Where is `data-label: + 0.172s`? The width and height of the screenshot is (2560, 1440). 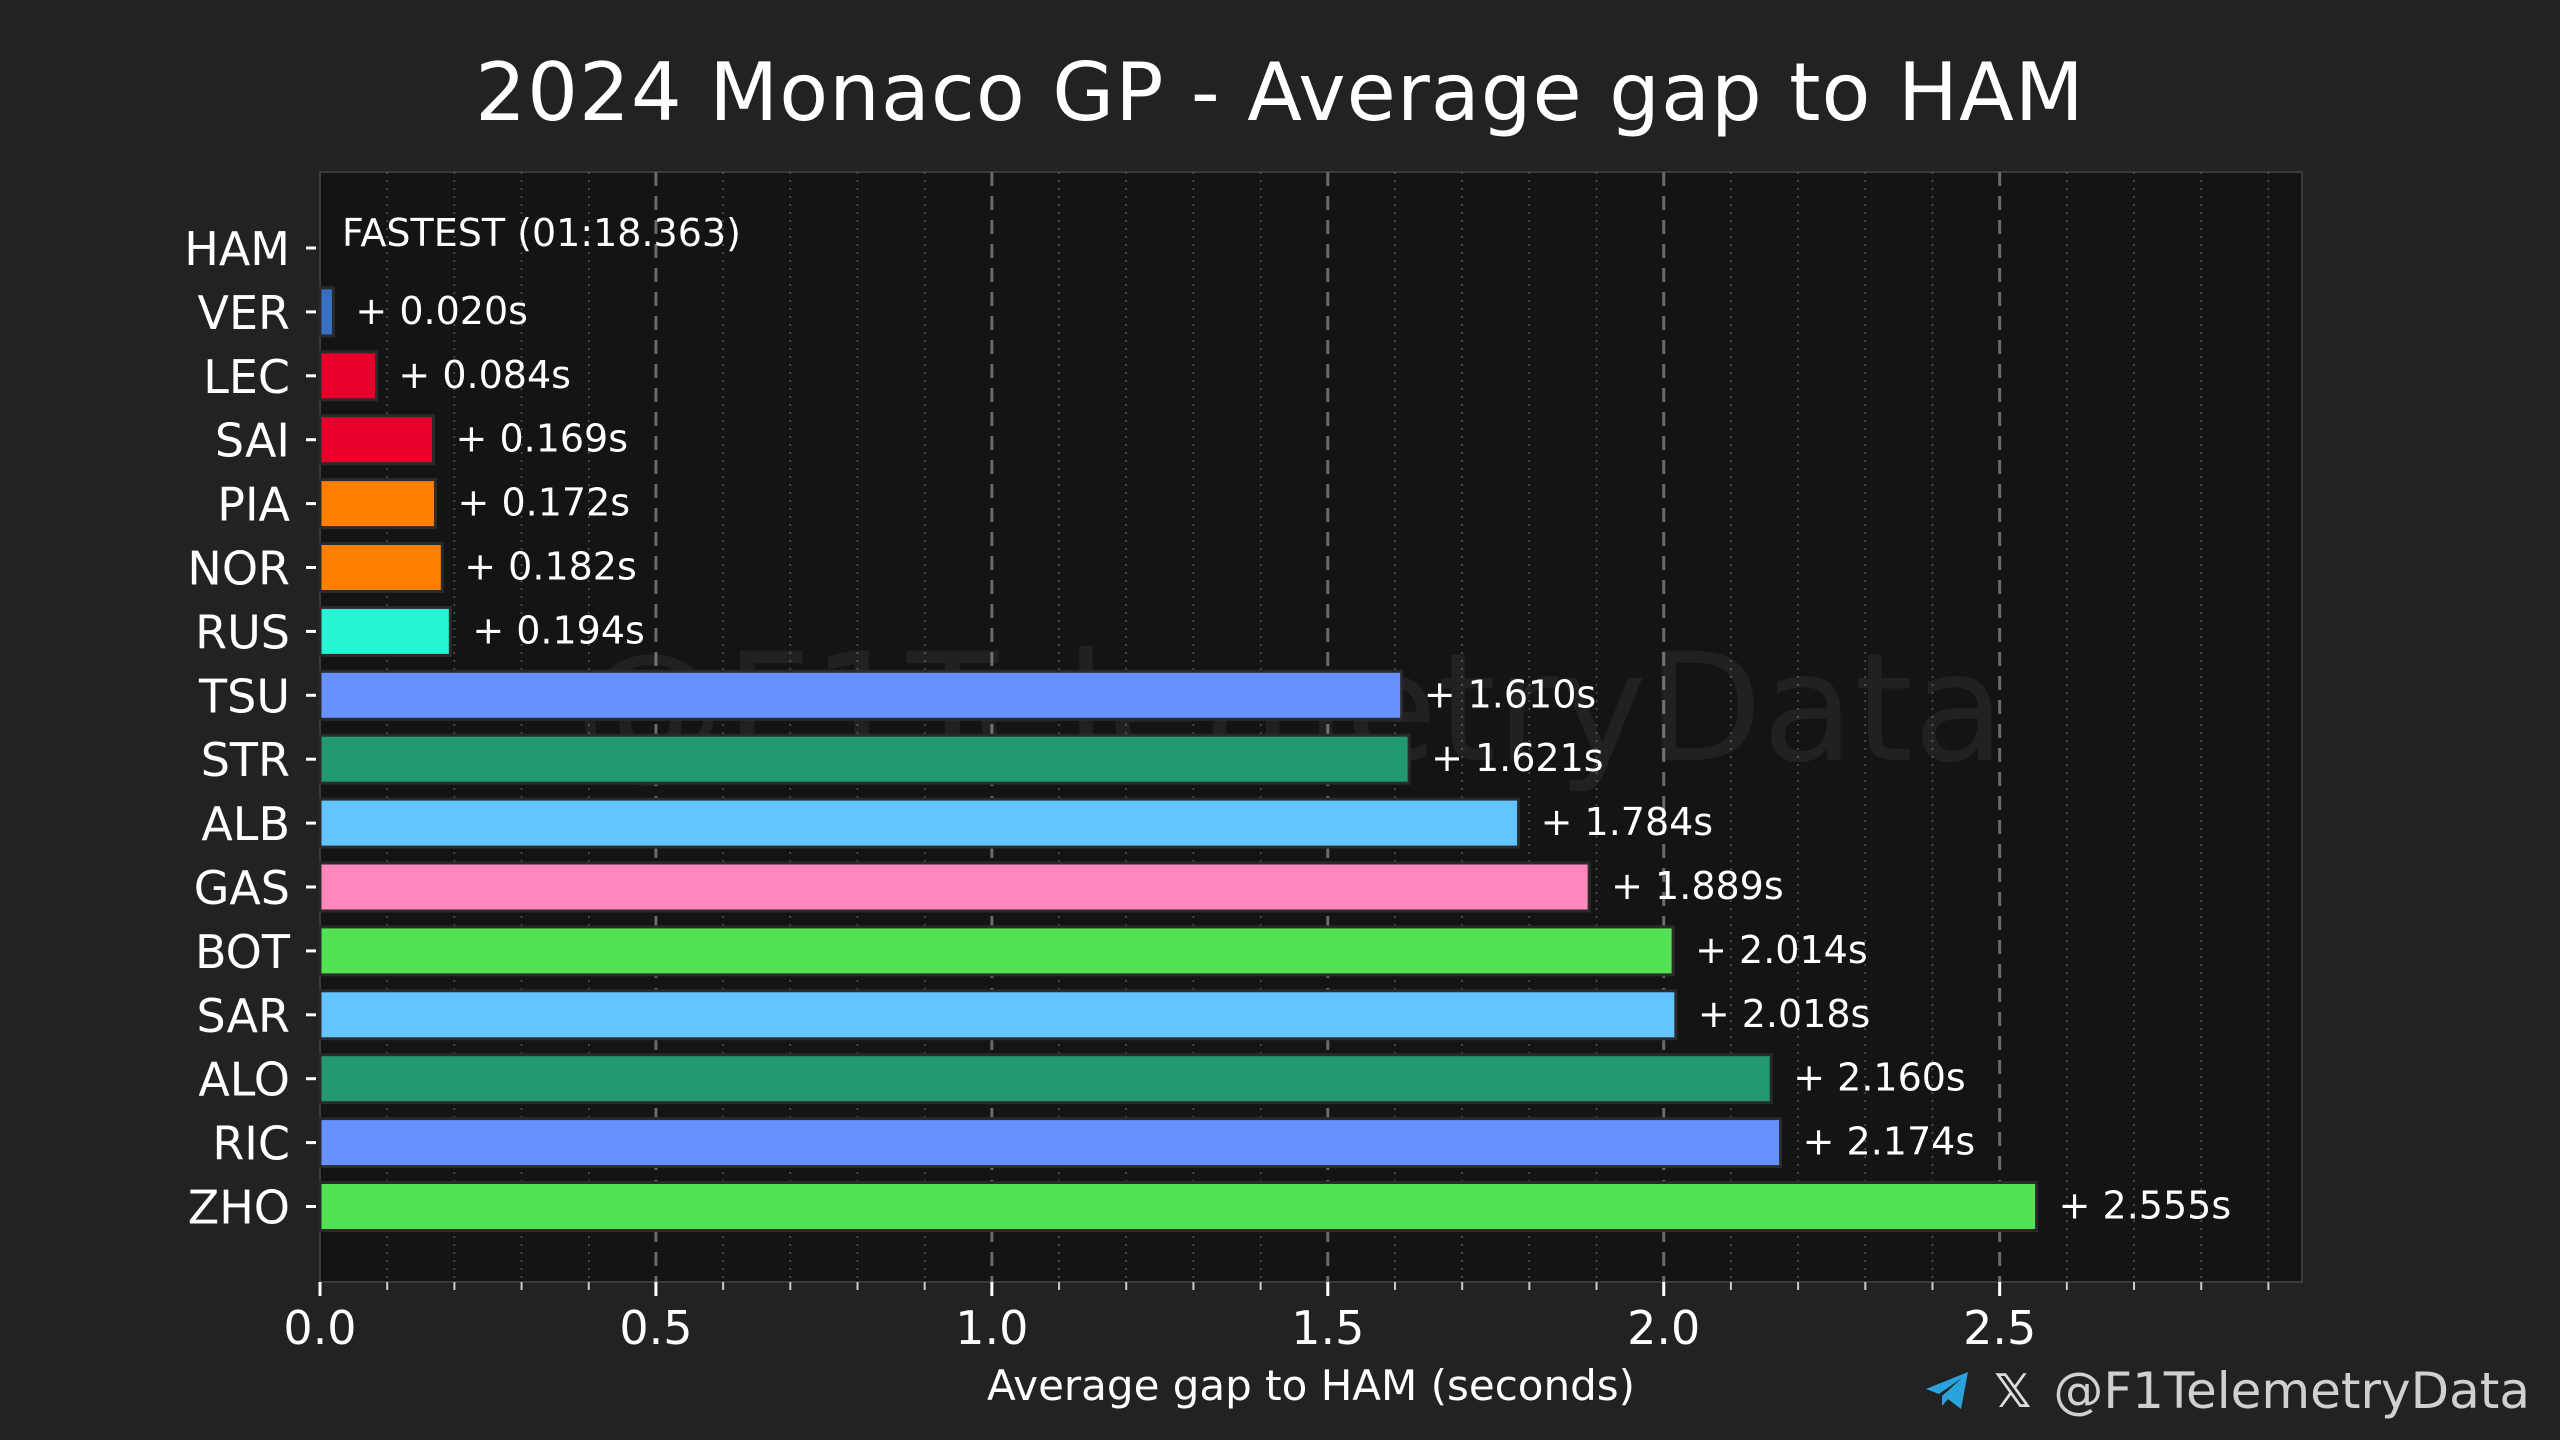 data-label: + 0.172s is located at coordinates (544, 503).